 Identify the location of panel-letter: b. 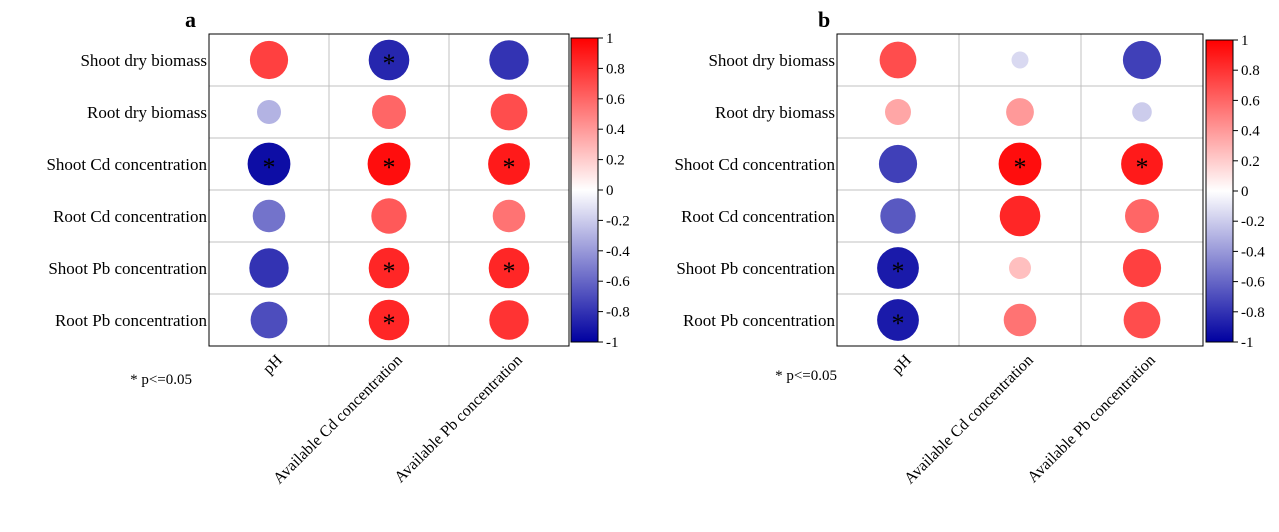
(824, 19).